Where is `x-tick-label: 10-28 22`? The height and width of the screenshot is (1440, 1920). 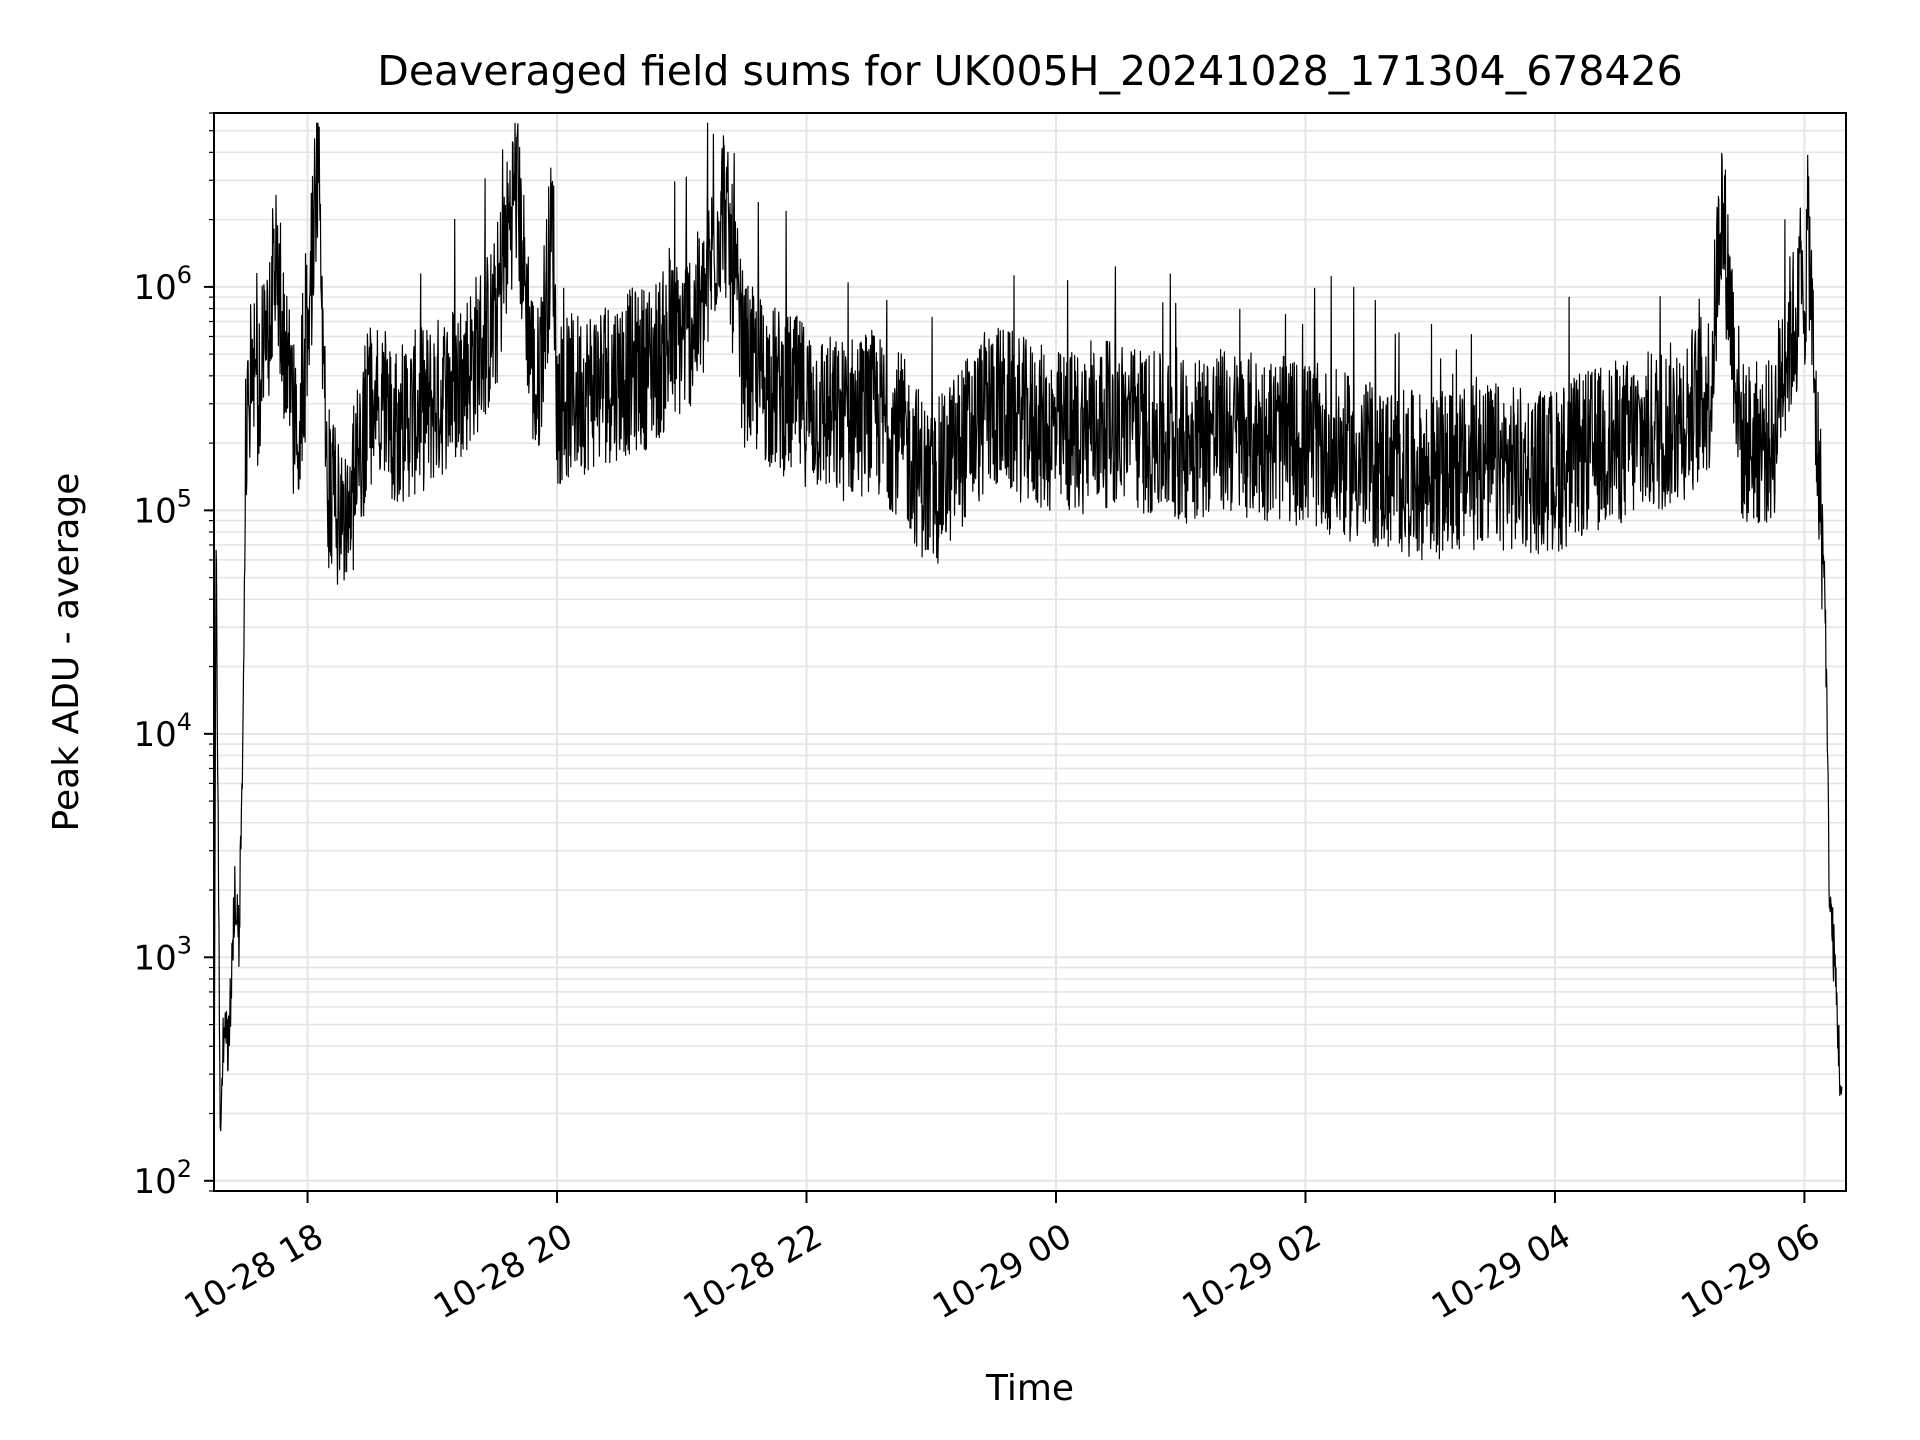 x-tick-label: 10-28 22 is located at coordinates (753, 1271).